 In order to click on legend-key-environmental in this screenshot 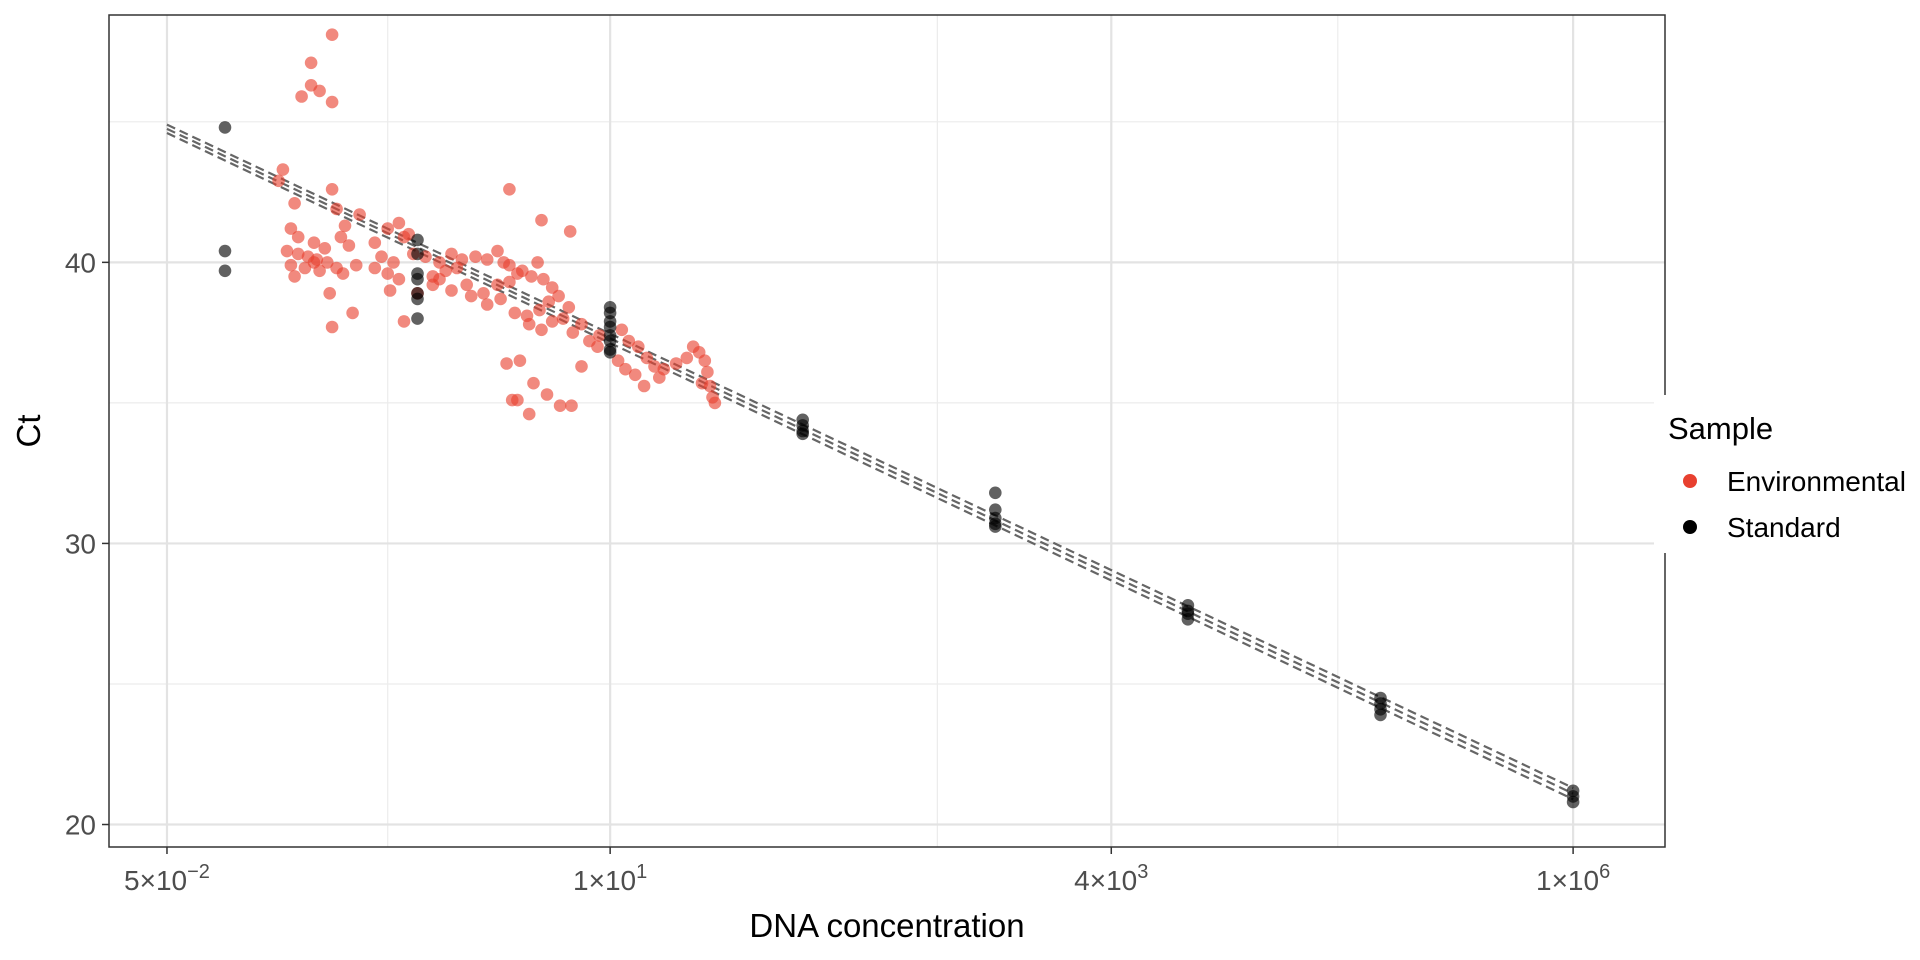, I will do `click(1690, 481)`.